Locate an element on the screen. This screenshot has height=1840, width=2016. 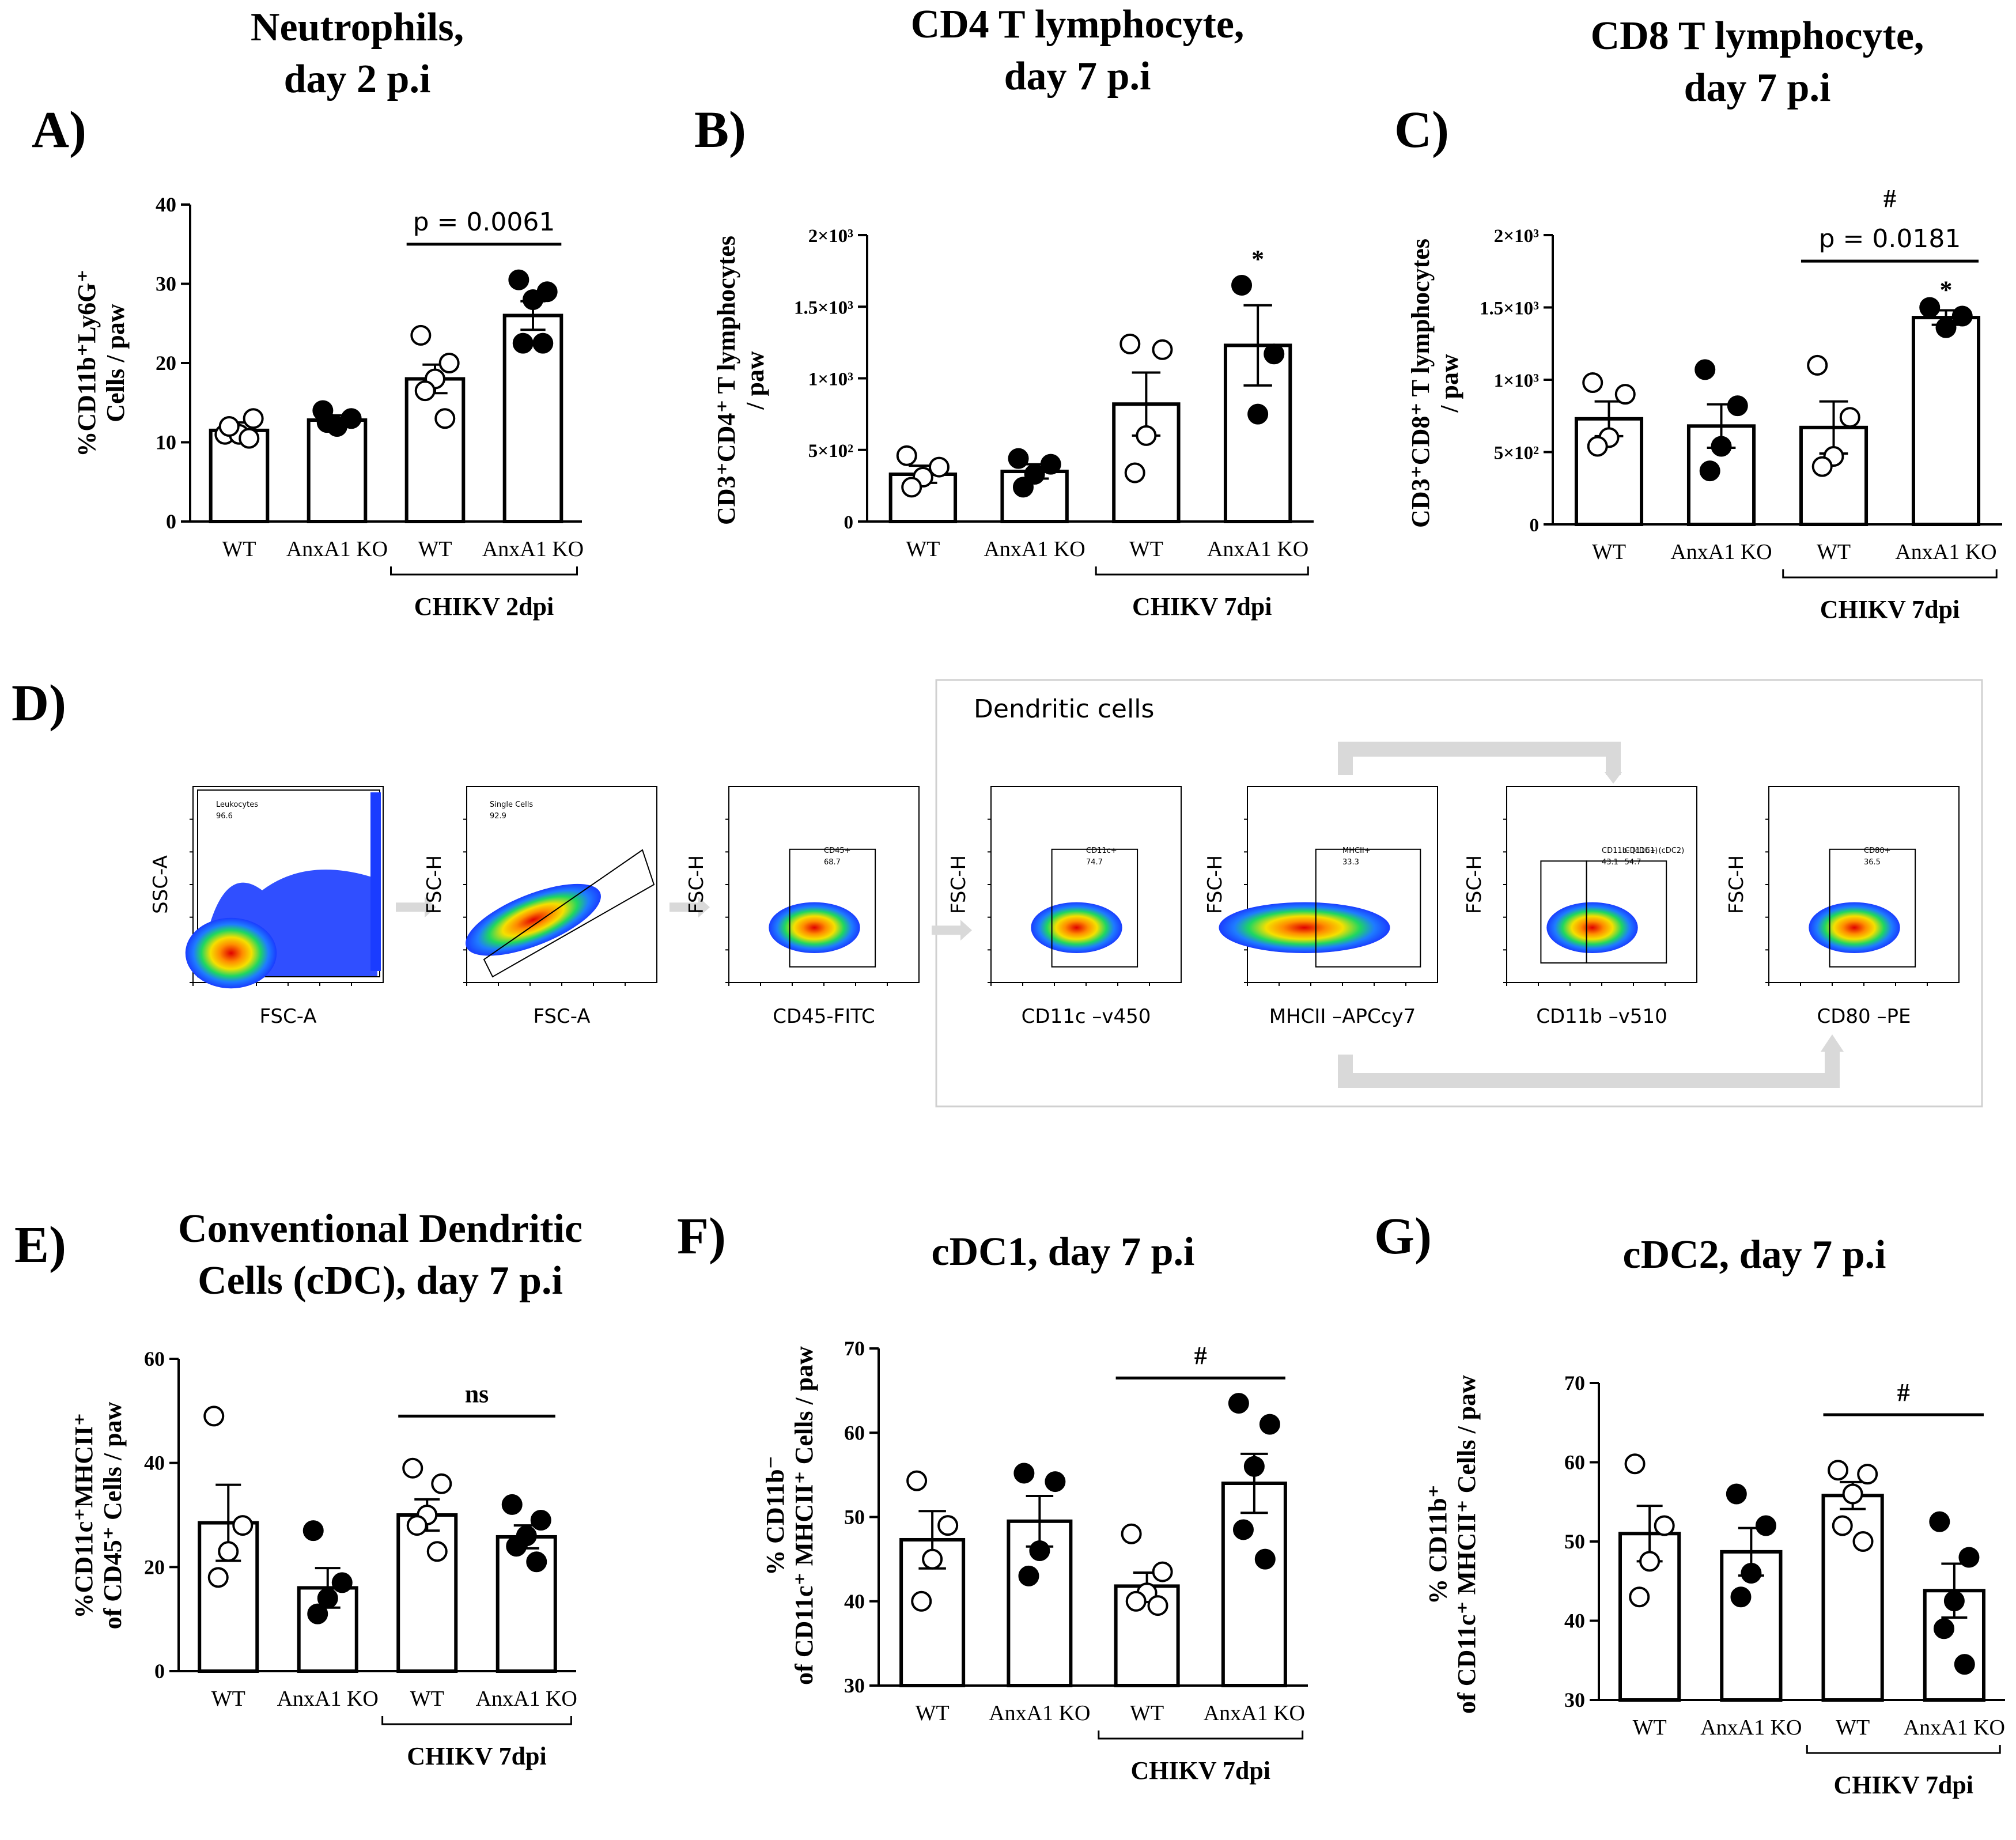
flow-plot: FSC-H CD80 –PE CD80+ 36.5 is located at coordinates (1842, 907).